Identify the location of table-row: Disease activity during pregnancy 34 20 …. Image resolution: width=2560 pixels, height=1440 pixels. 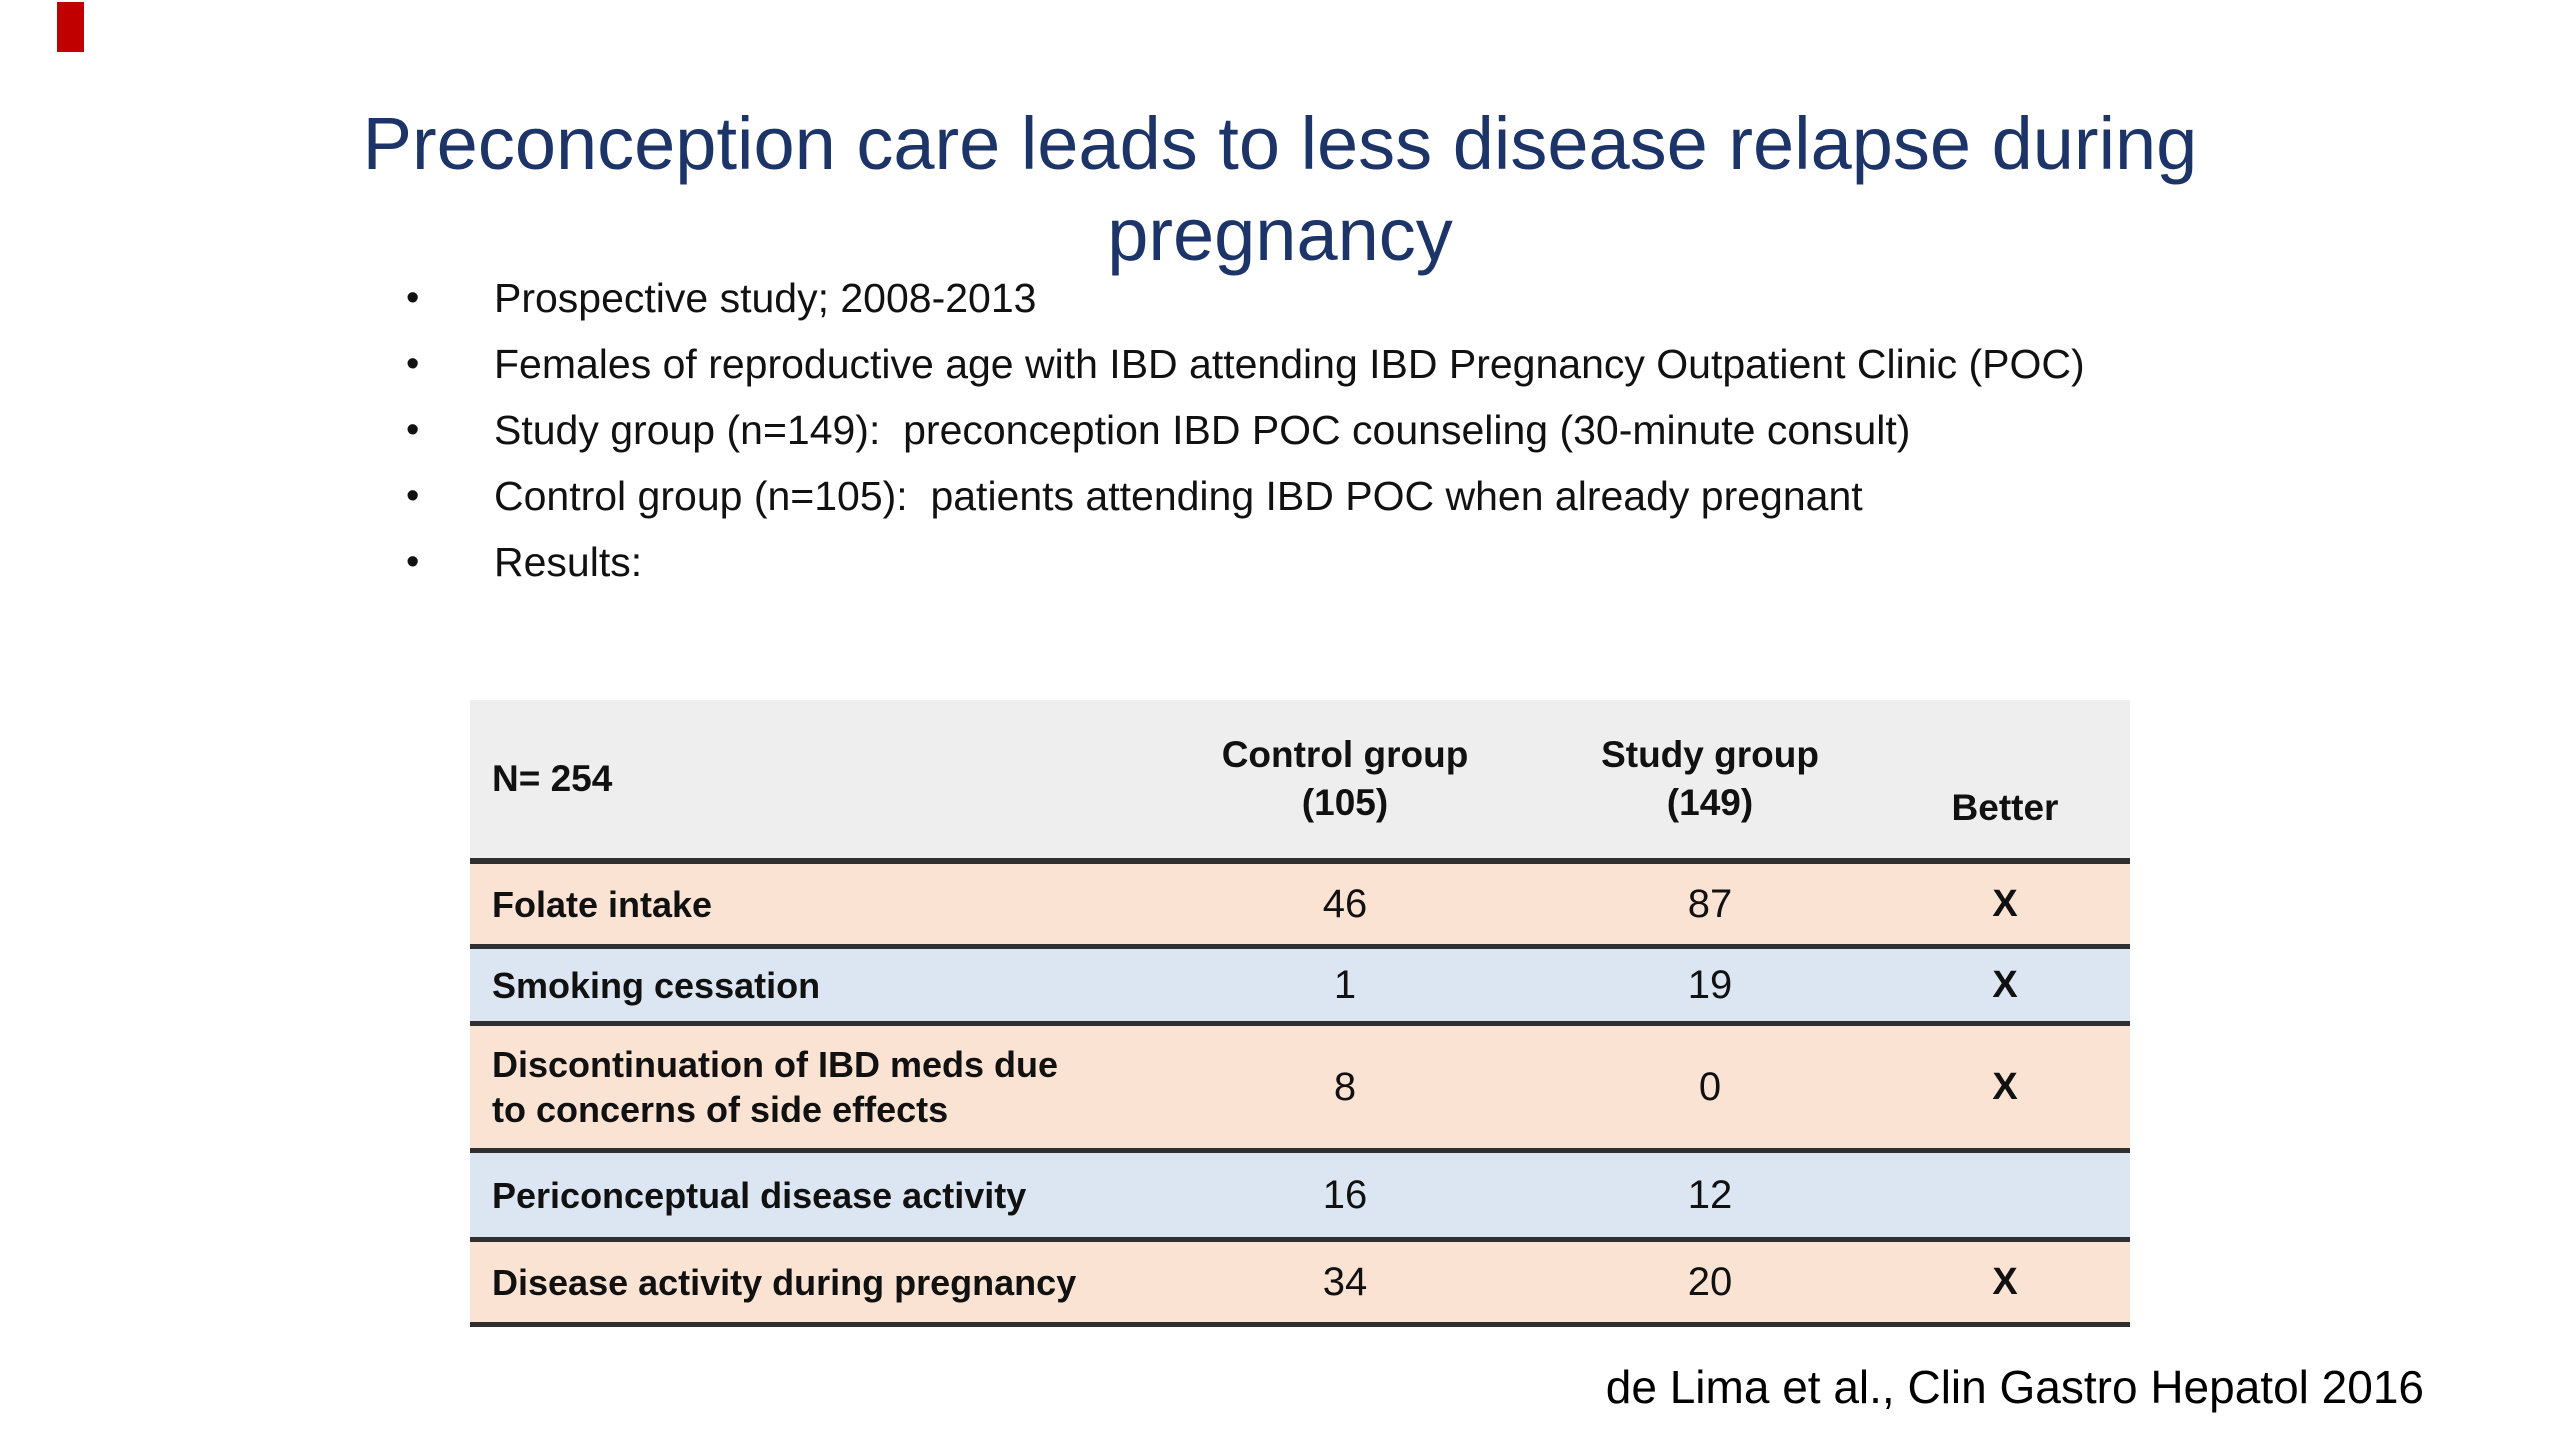
(1300, 1284).